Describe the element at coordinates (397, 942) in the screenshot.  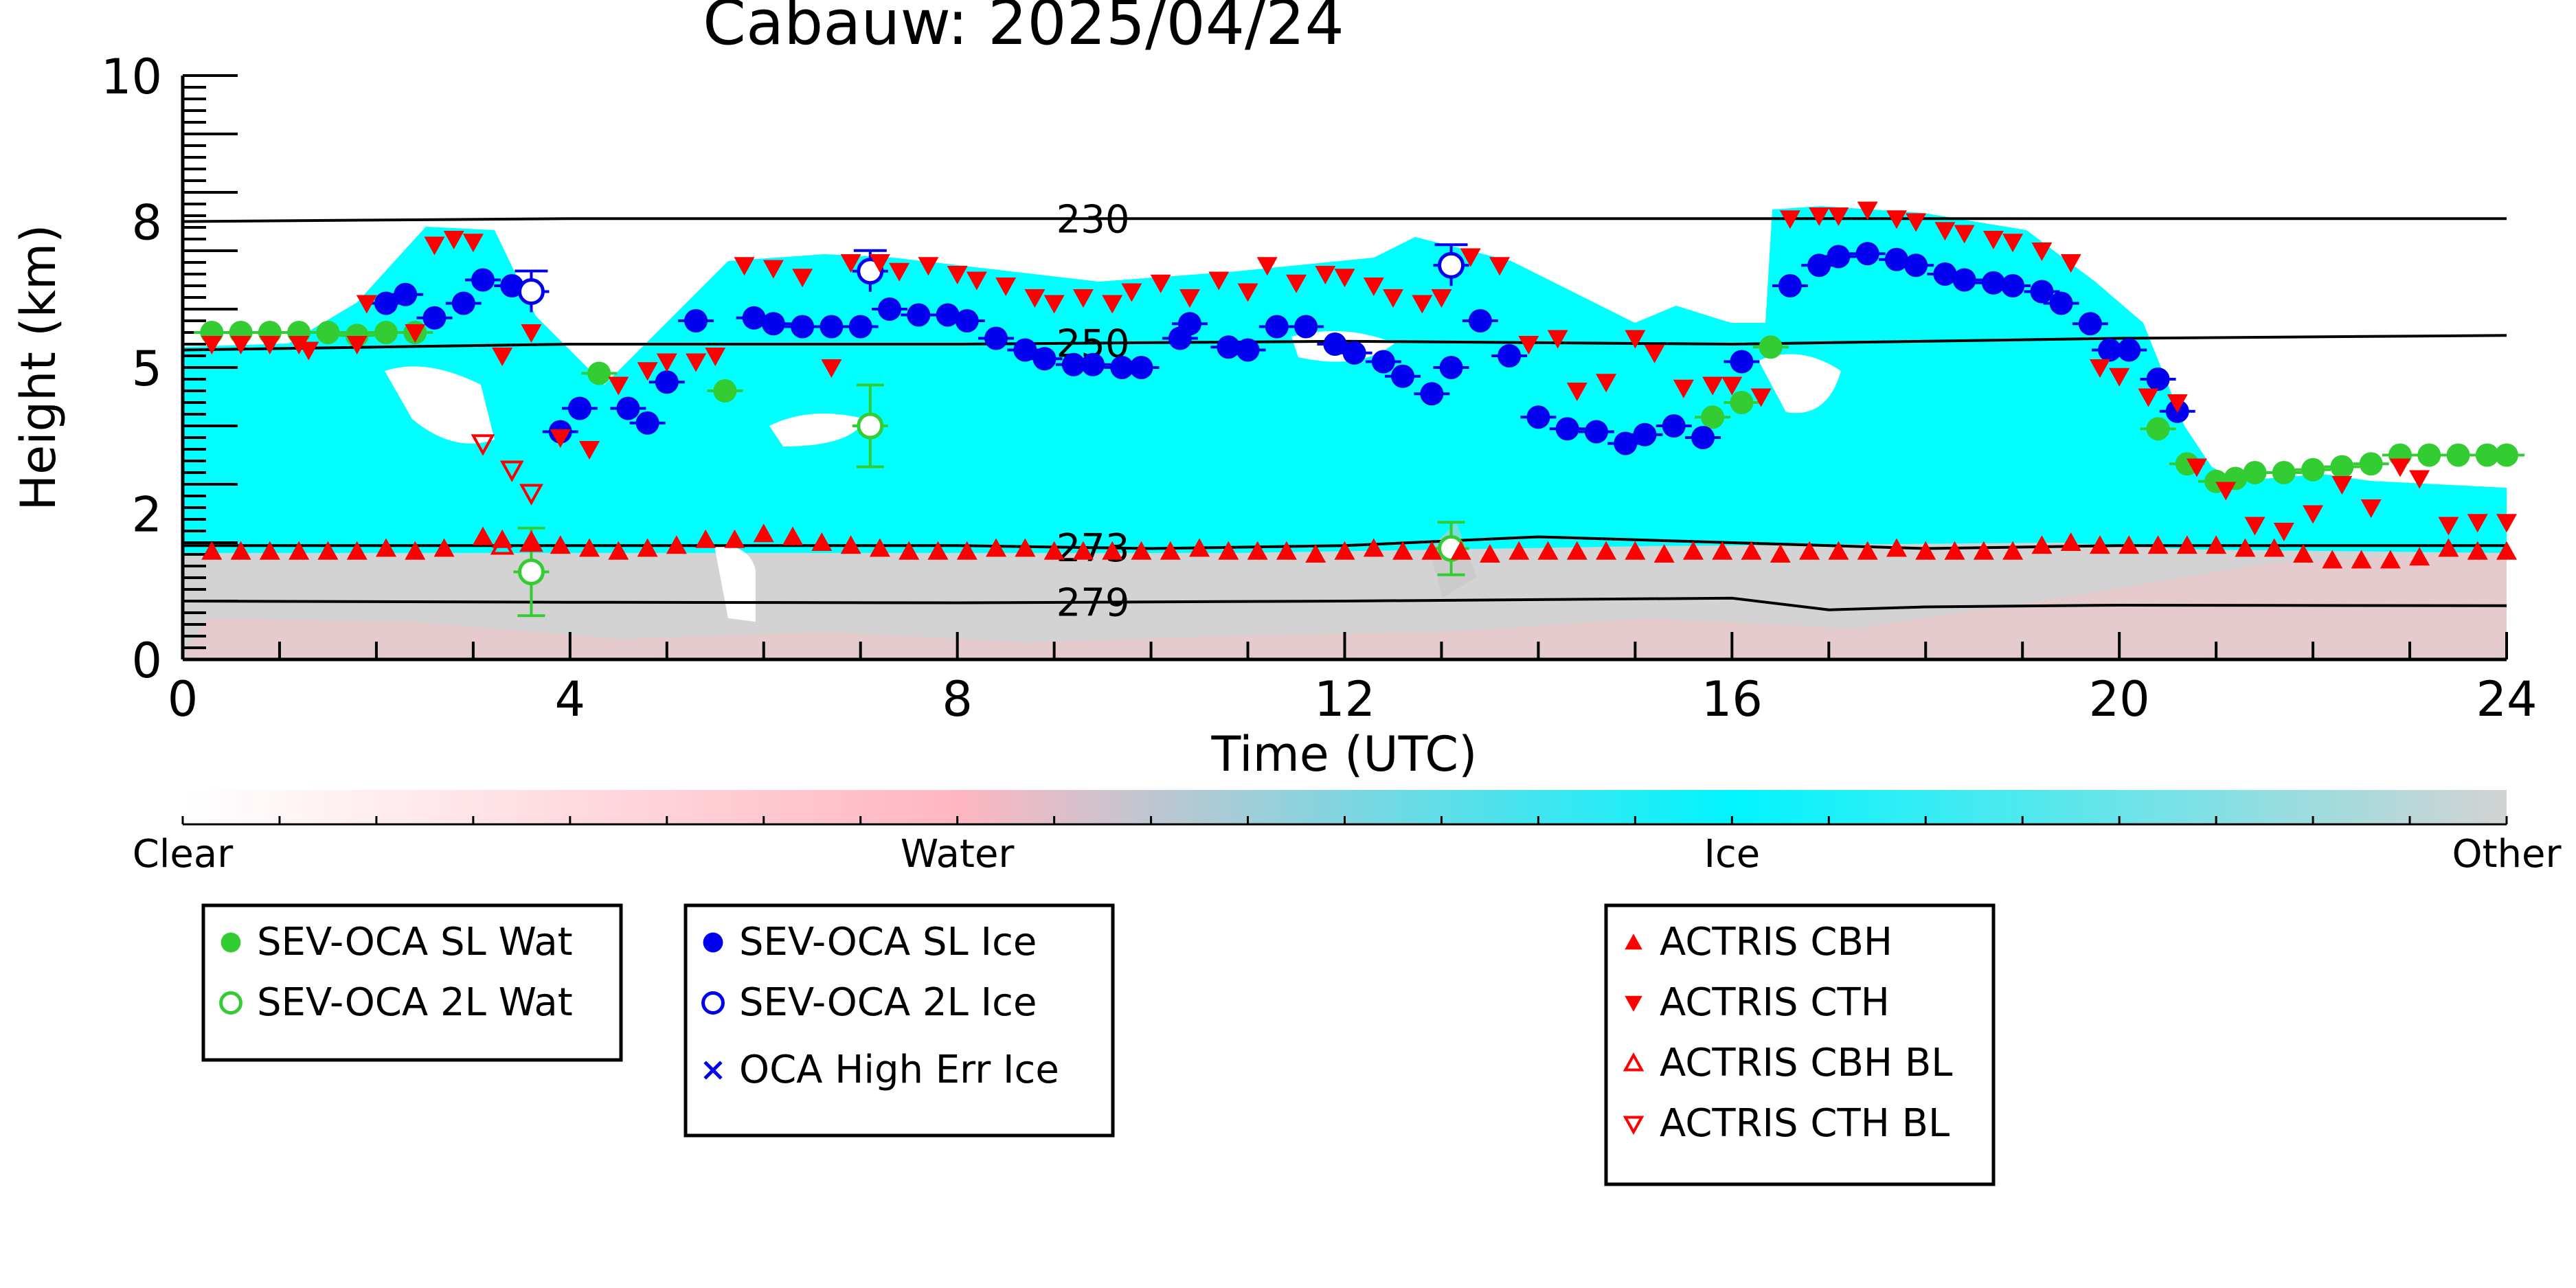
I see `legend-entry: SEV-OCA SL Wat` at that location.